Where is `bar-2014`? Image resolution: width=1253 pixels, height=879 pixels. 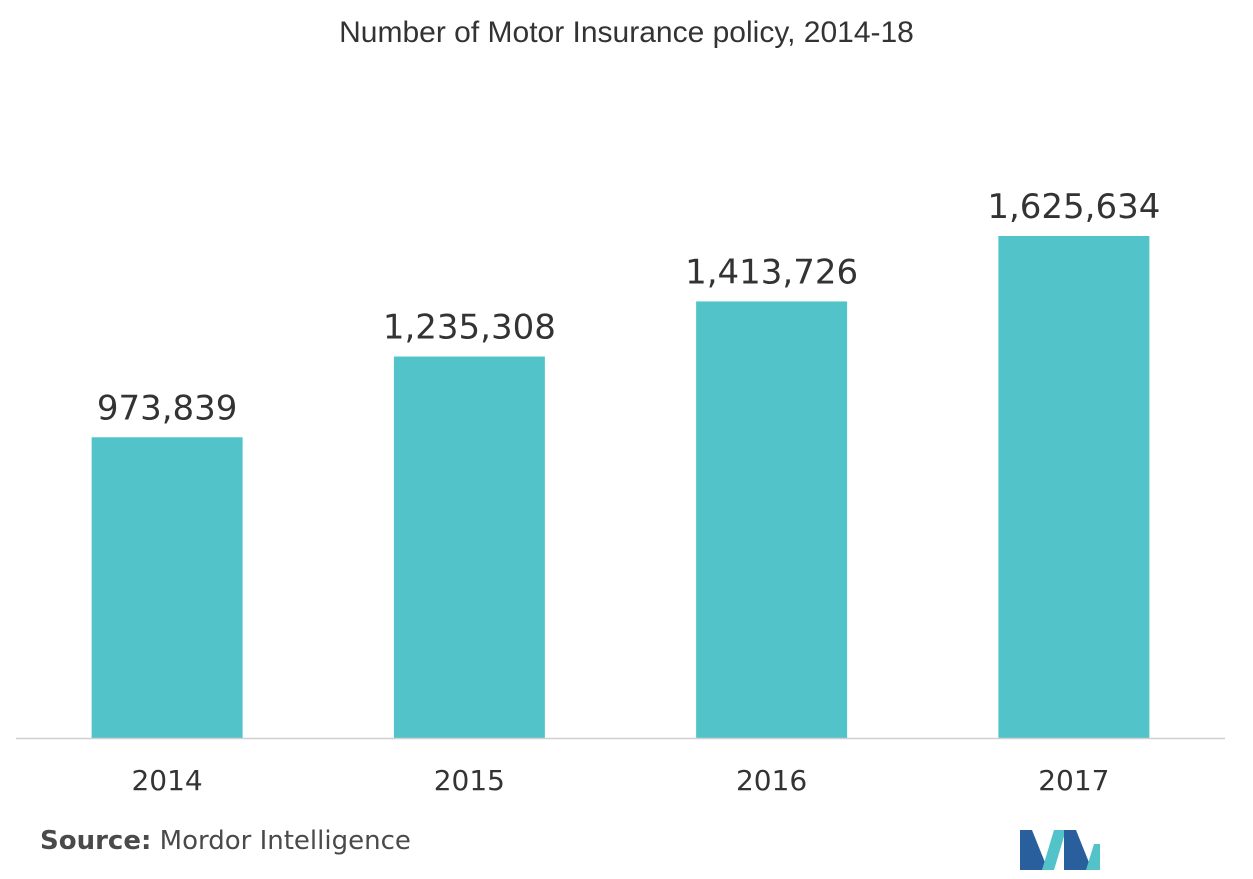 bar-2014 is located at coordinates (167, 587).